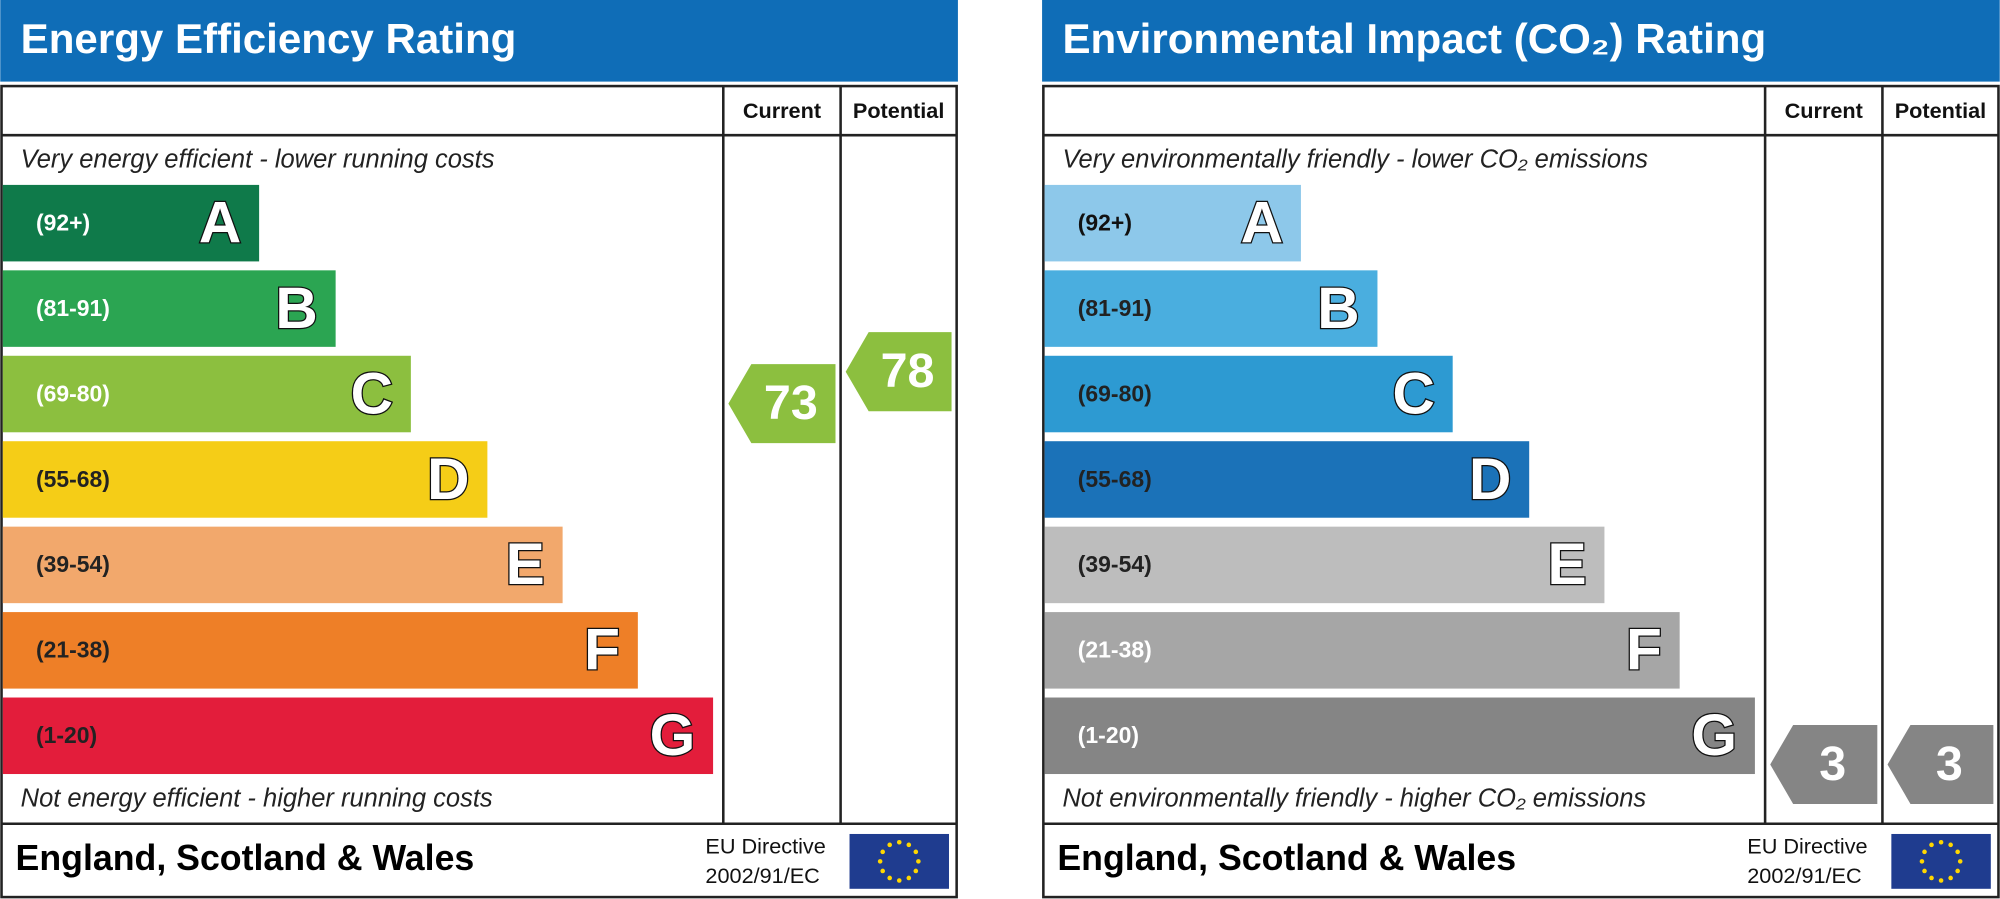 Image resolution: width=2000 pixels, height=899 pixels. I want to click on rating-value: 78, so click(908, 371).